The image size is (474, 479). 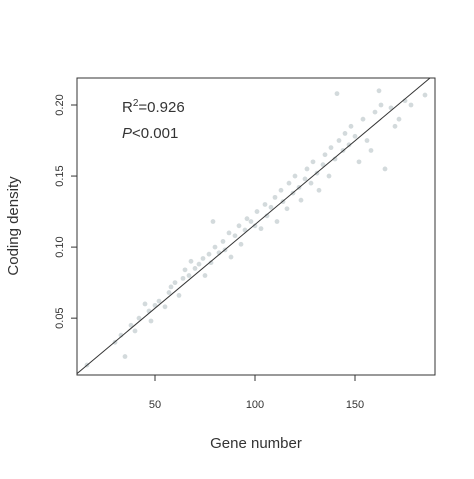 What do you see at coordinates (355, 405) in the screenshot?
I see `x-tick-label: 150` at bounding box center [355, 405].